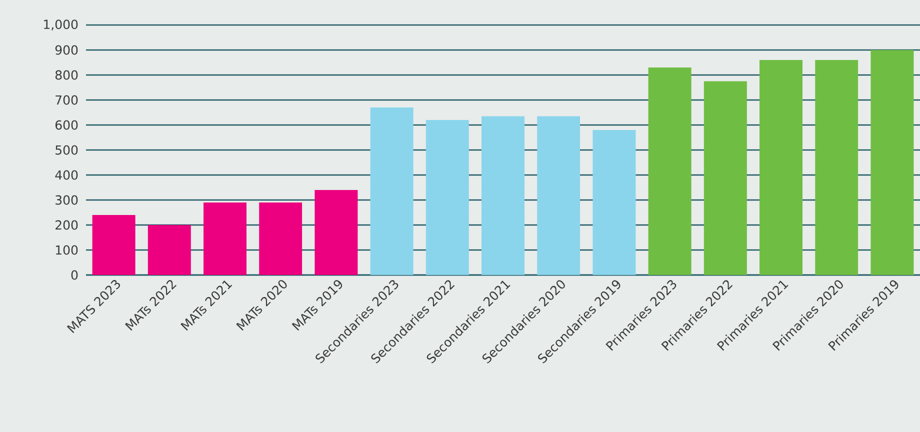  I want to click on y-tick-label: 300, so click(67, 200).